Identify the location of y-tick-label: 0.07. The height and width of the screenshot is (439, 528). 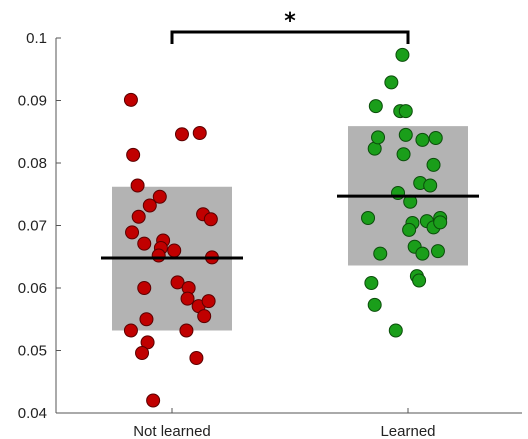
(32, 226).